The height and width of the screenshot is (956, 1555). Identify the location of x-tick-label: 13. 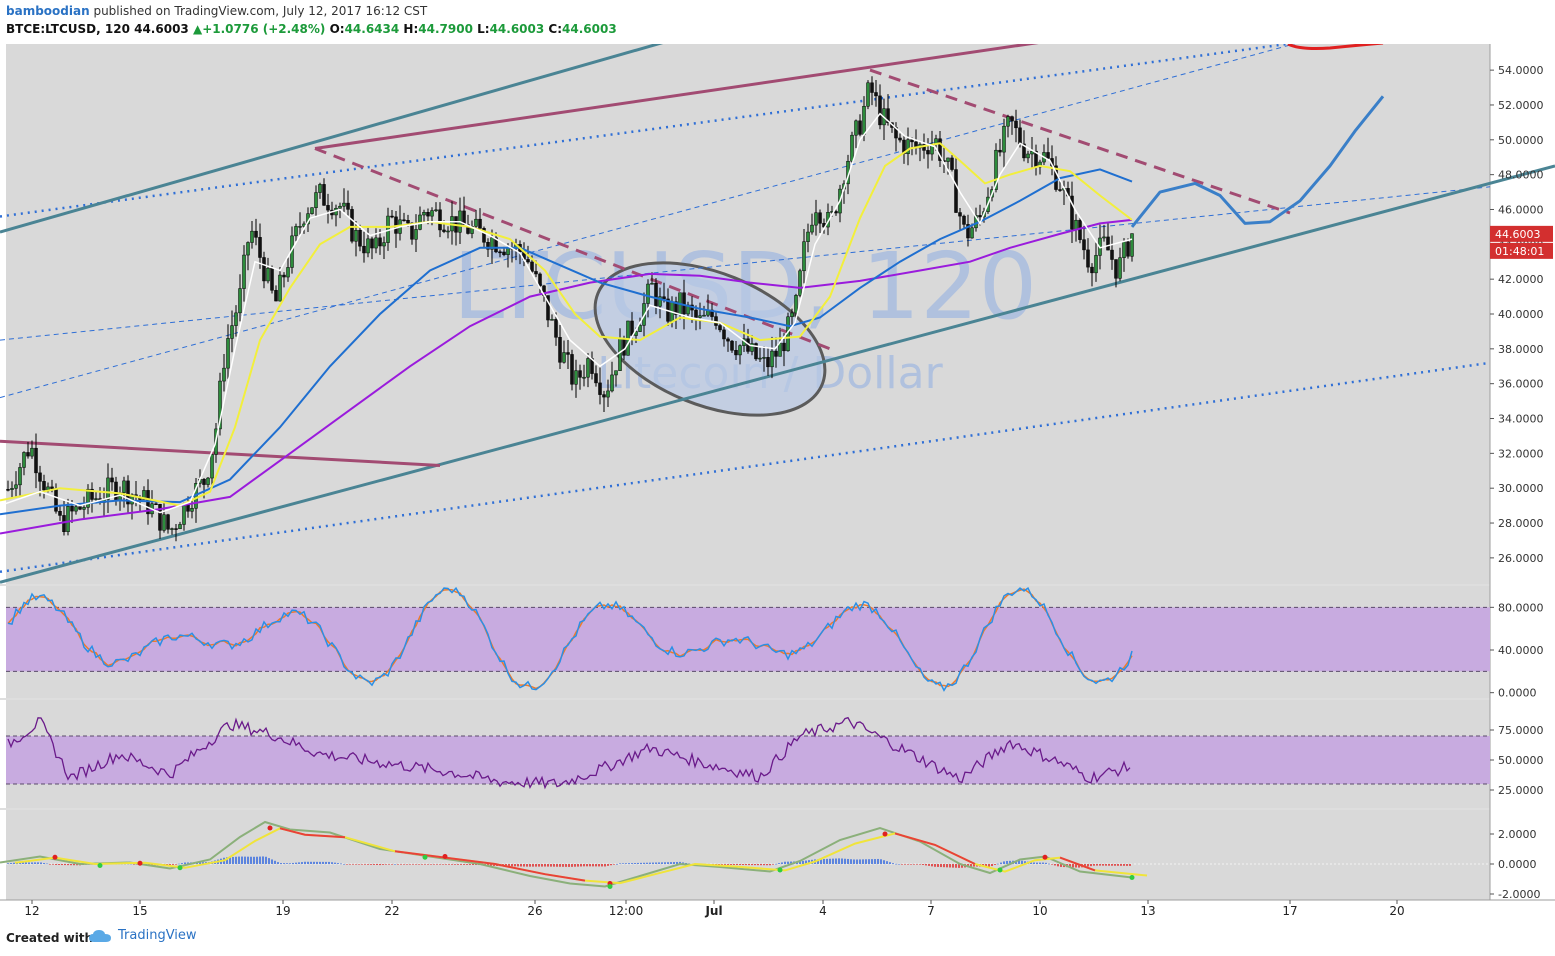
(1147, 911).